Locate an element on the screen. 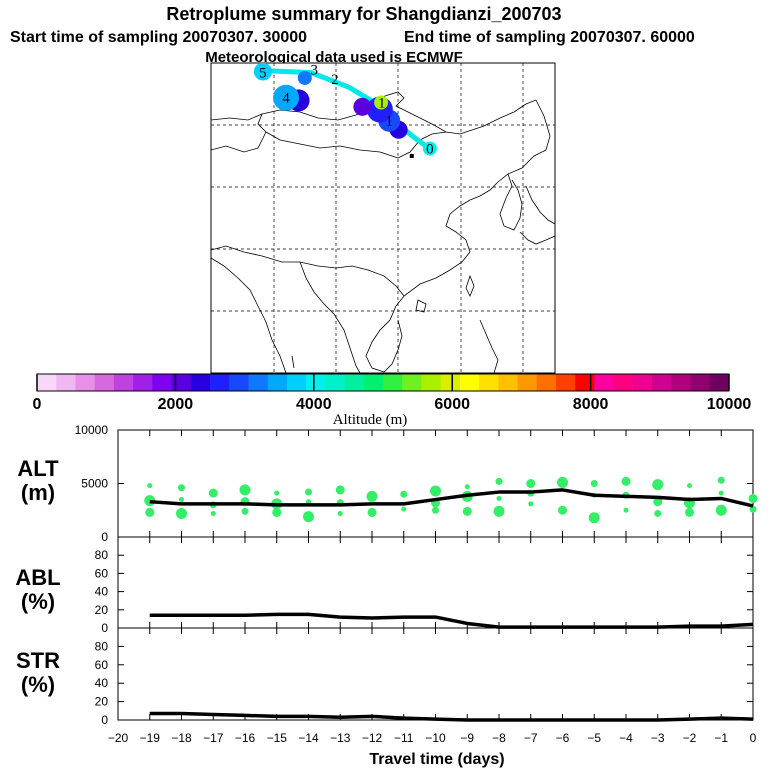 The width and height of the screenshot is (768, 768). start-time: Start time of sampling 20070307. 30000 is located at coordinates (158, 37).